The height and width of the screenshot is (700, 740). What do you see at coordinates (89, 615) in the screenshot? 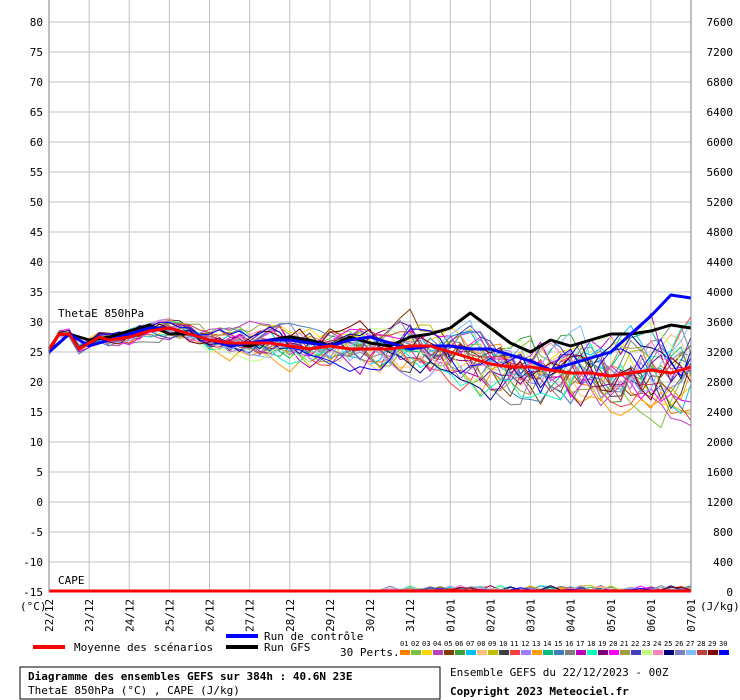
I see `x-tick-label: 23/12` at bounding box center [89, 615].